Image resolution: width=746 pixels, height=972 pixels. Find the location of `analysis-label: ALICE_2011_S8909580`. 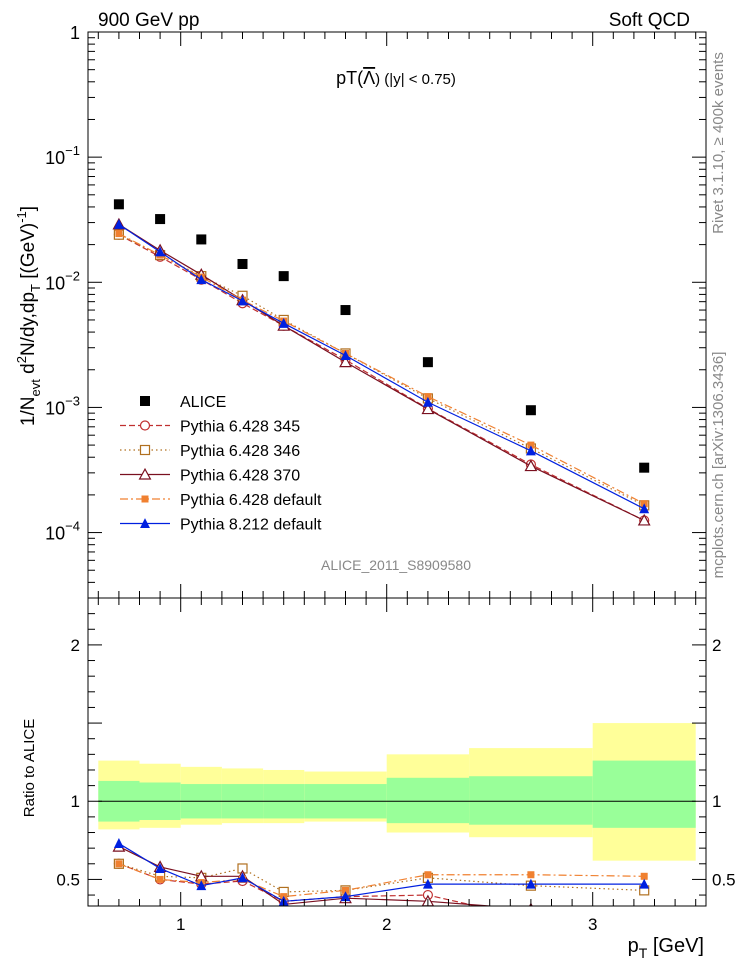

analysis-label: ALICE_2011_S8909580 is located at coordinates (396, 565).